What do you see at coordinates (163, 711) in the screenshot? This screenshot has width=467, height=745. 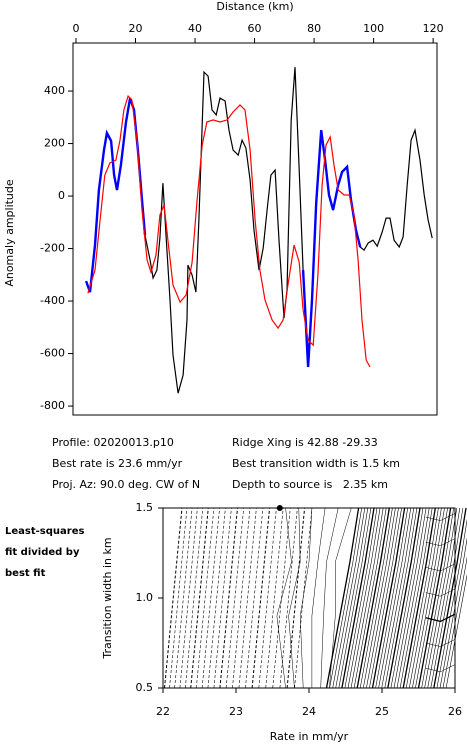 I see `x-tick-label: 22` at bounding box center [163, 711].